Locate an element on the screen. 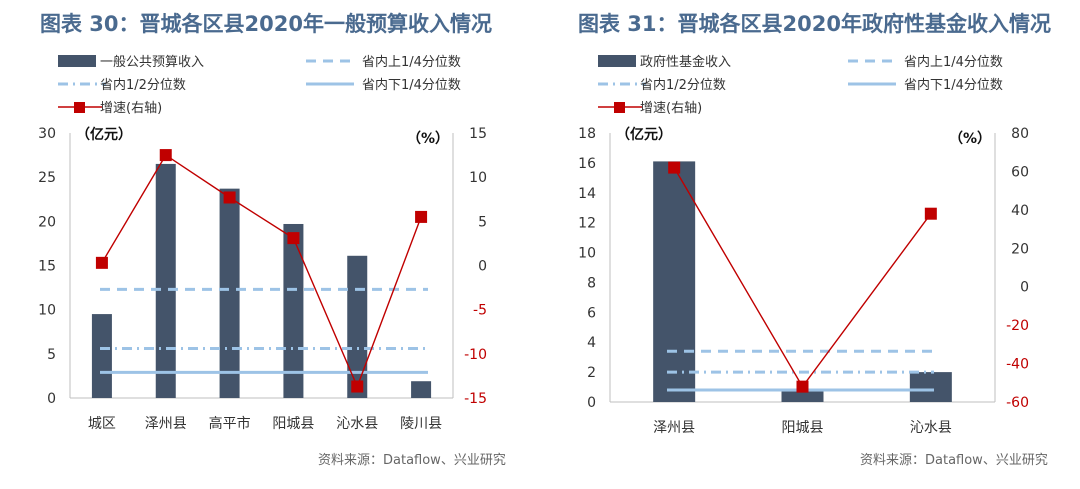  y-right-tick-label: 20 is located at coordinates (1020, 249).